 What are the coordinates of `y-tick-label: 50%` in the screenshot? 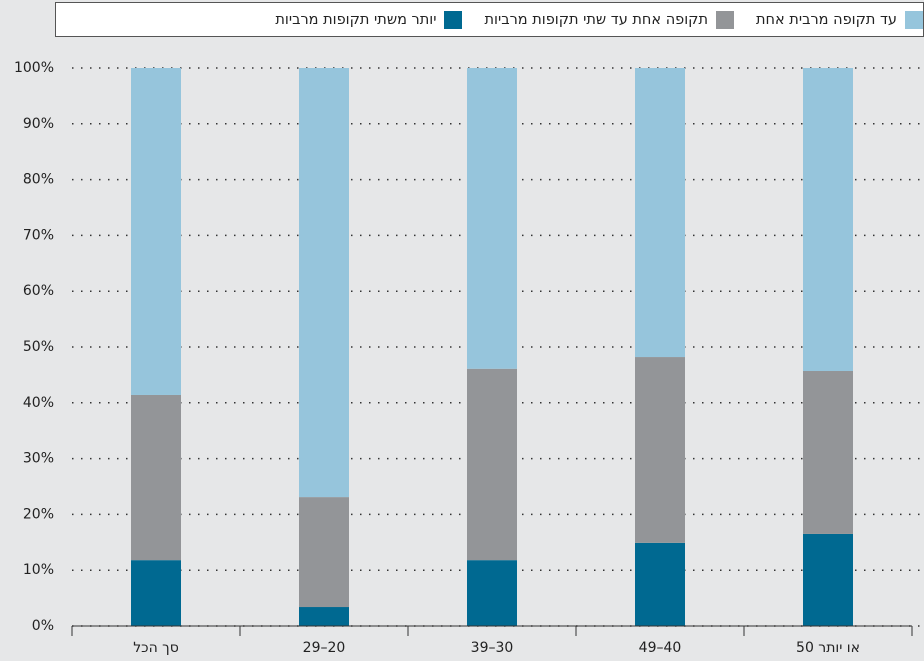 It's located at (38, 347).